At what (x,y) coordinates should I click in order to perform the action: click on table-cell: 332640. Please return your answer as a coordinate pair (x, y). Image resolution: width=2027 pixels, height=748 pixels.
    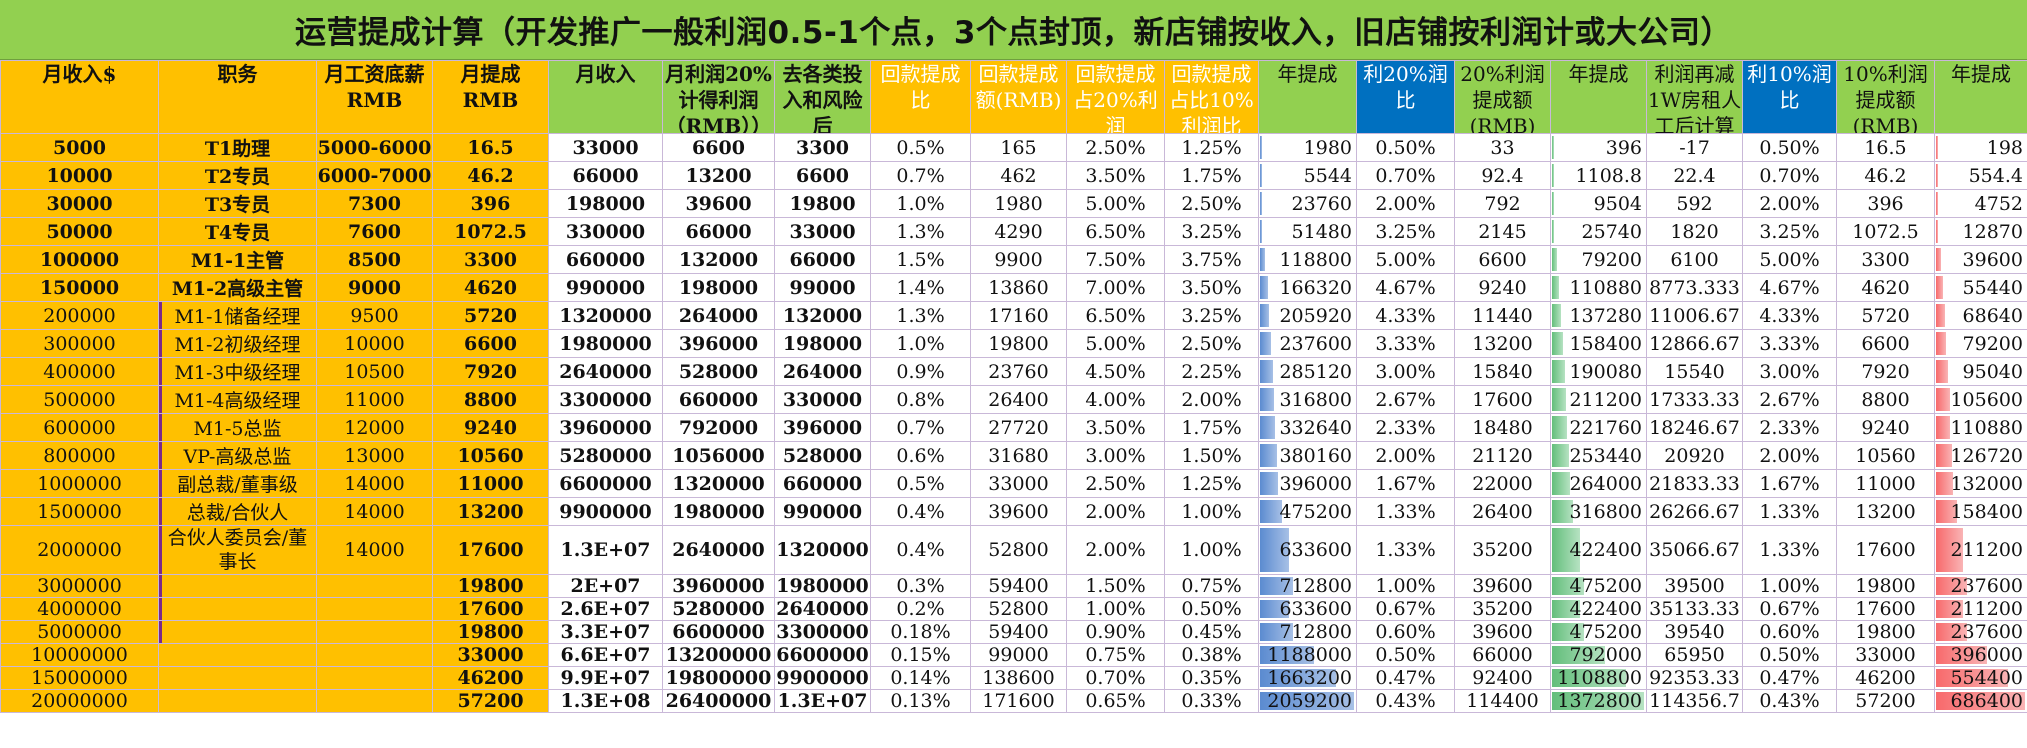
    Looking at the image, I should click on (1307, 427).